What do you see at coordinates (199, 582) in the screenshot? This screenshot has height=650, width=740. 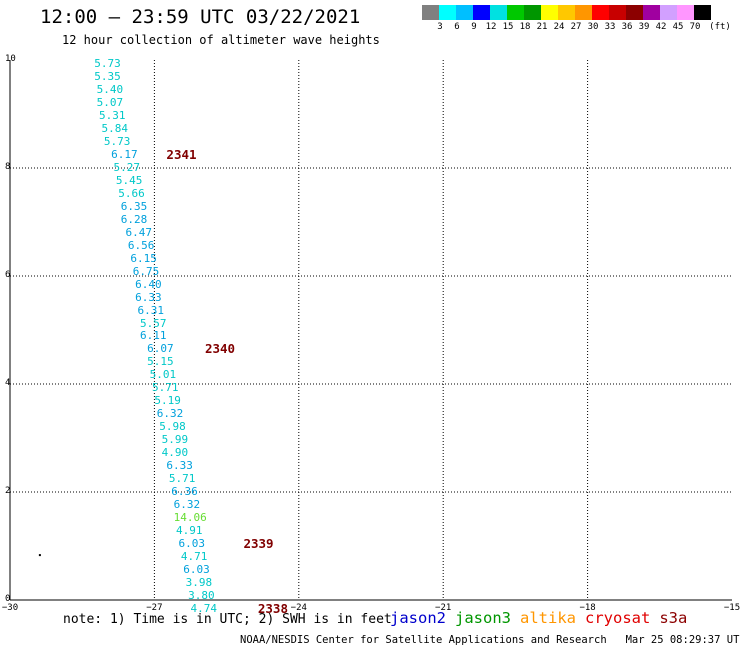 I see `swh-value: 3.98` at bounding box center [199, 582].